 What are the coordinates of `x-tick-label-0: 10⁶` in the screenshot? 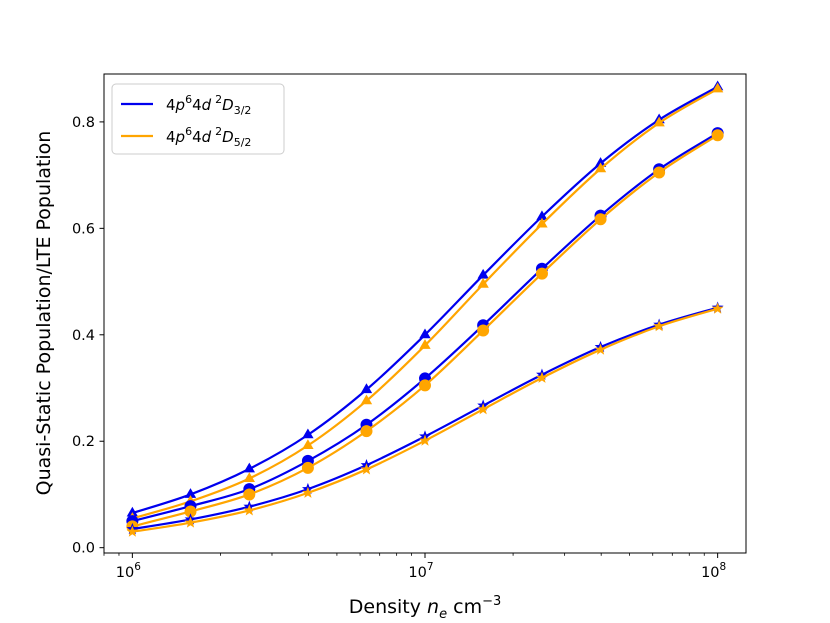 It's located at (128, 571).